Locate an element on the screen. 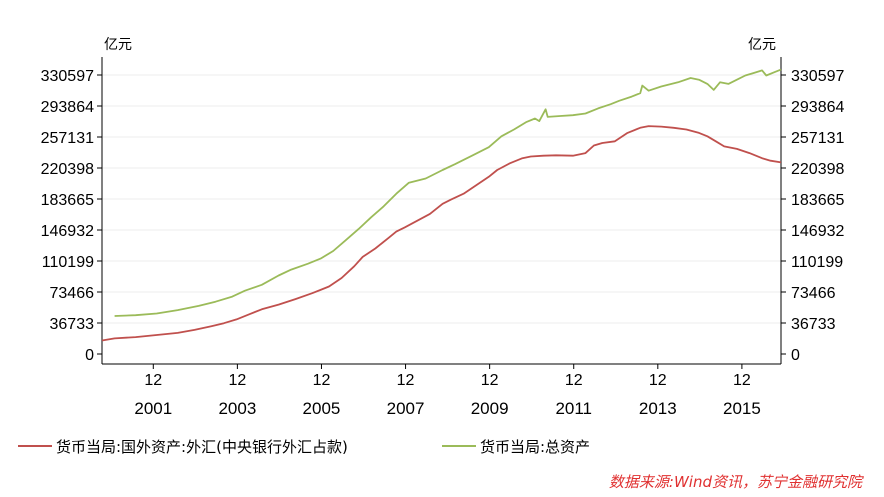  y-tick-label-left: 146932 is located at coordinates (67, 231).